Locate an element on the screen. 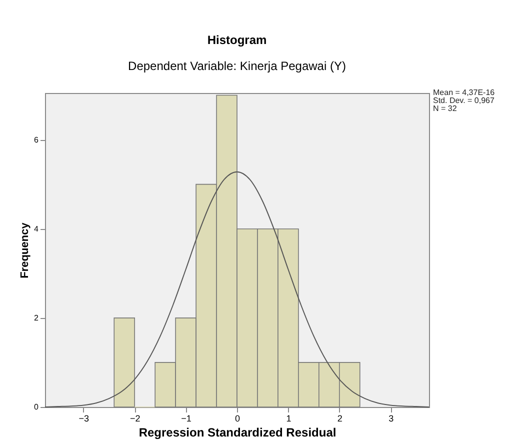 Image resolution: width=513 pixels, height=448 pixels. x-tick-label: 3 is located at coordinates (391, 419).